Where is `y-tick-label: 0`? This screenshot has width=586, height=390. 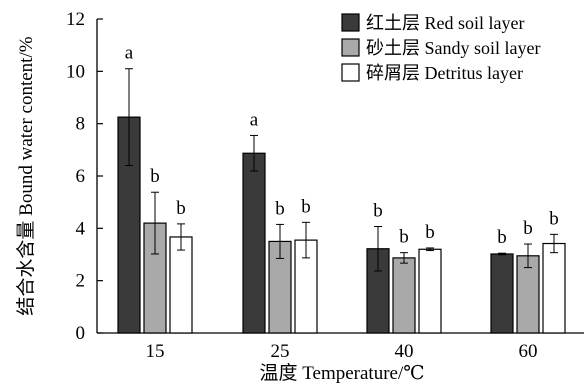 y-tick-label: 0 is located at coordinates (81, 333).